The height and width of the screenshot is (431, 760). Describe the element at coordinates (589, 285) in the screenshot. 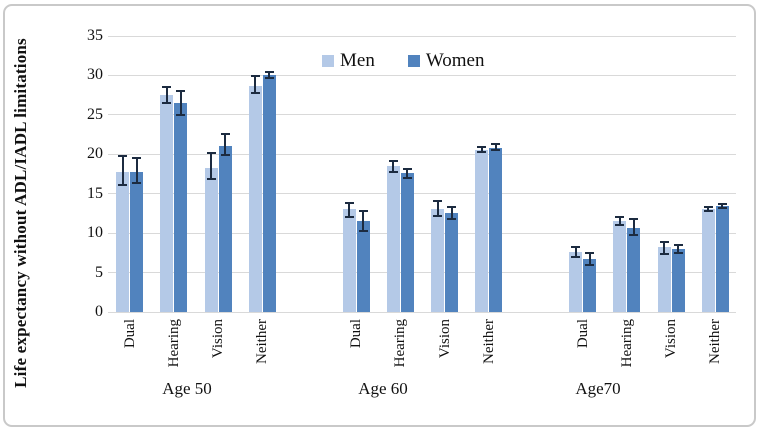

I see `bar-women-age70-dual` at that location.